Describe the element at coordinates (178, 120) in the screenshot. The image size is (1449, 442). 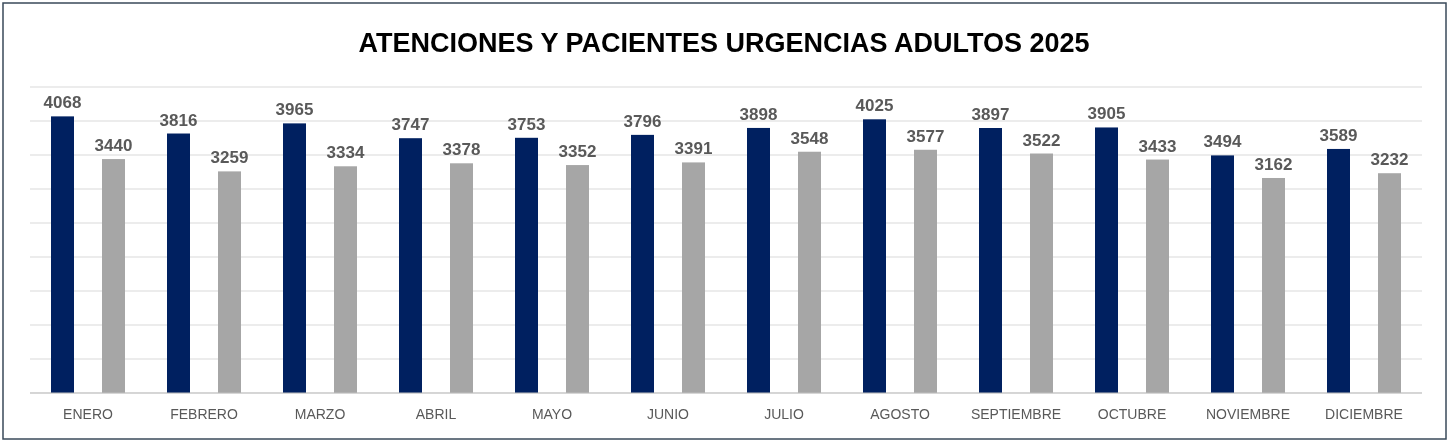
I see `data-label: 3816` at that location.